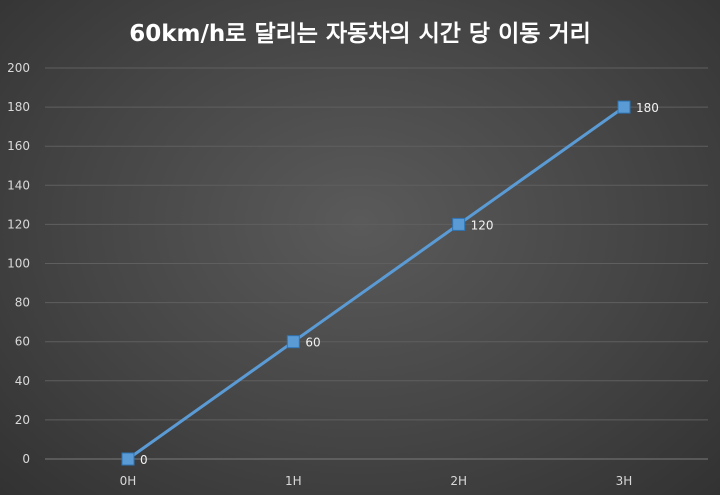  What do you see at coordinates (18, 68) in the screenshot?
I see `y-tick-label: 200` at bounding box center [18, 68].